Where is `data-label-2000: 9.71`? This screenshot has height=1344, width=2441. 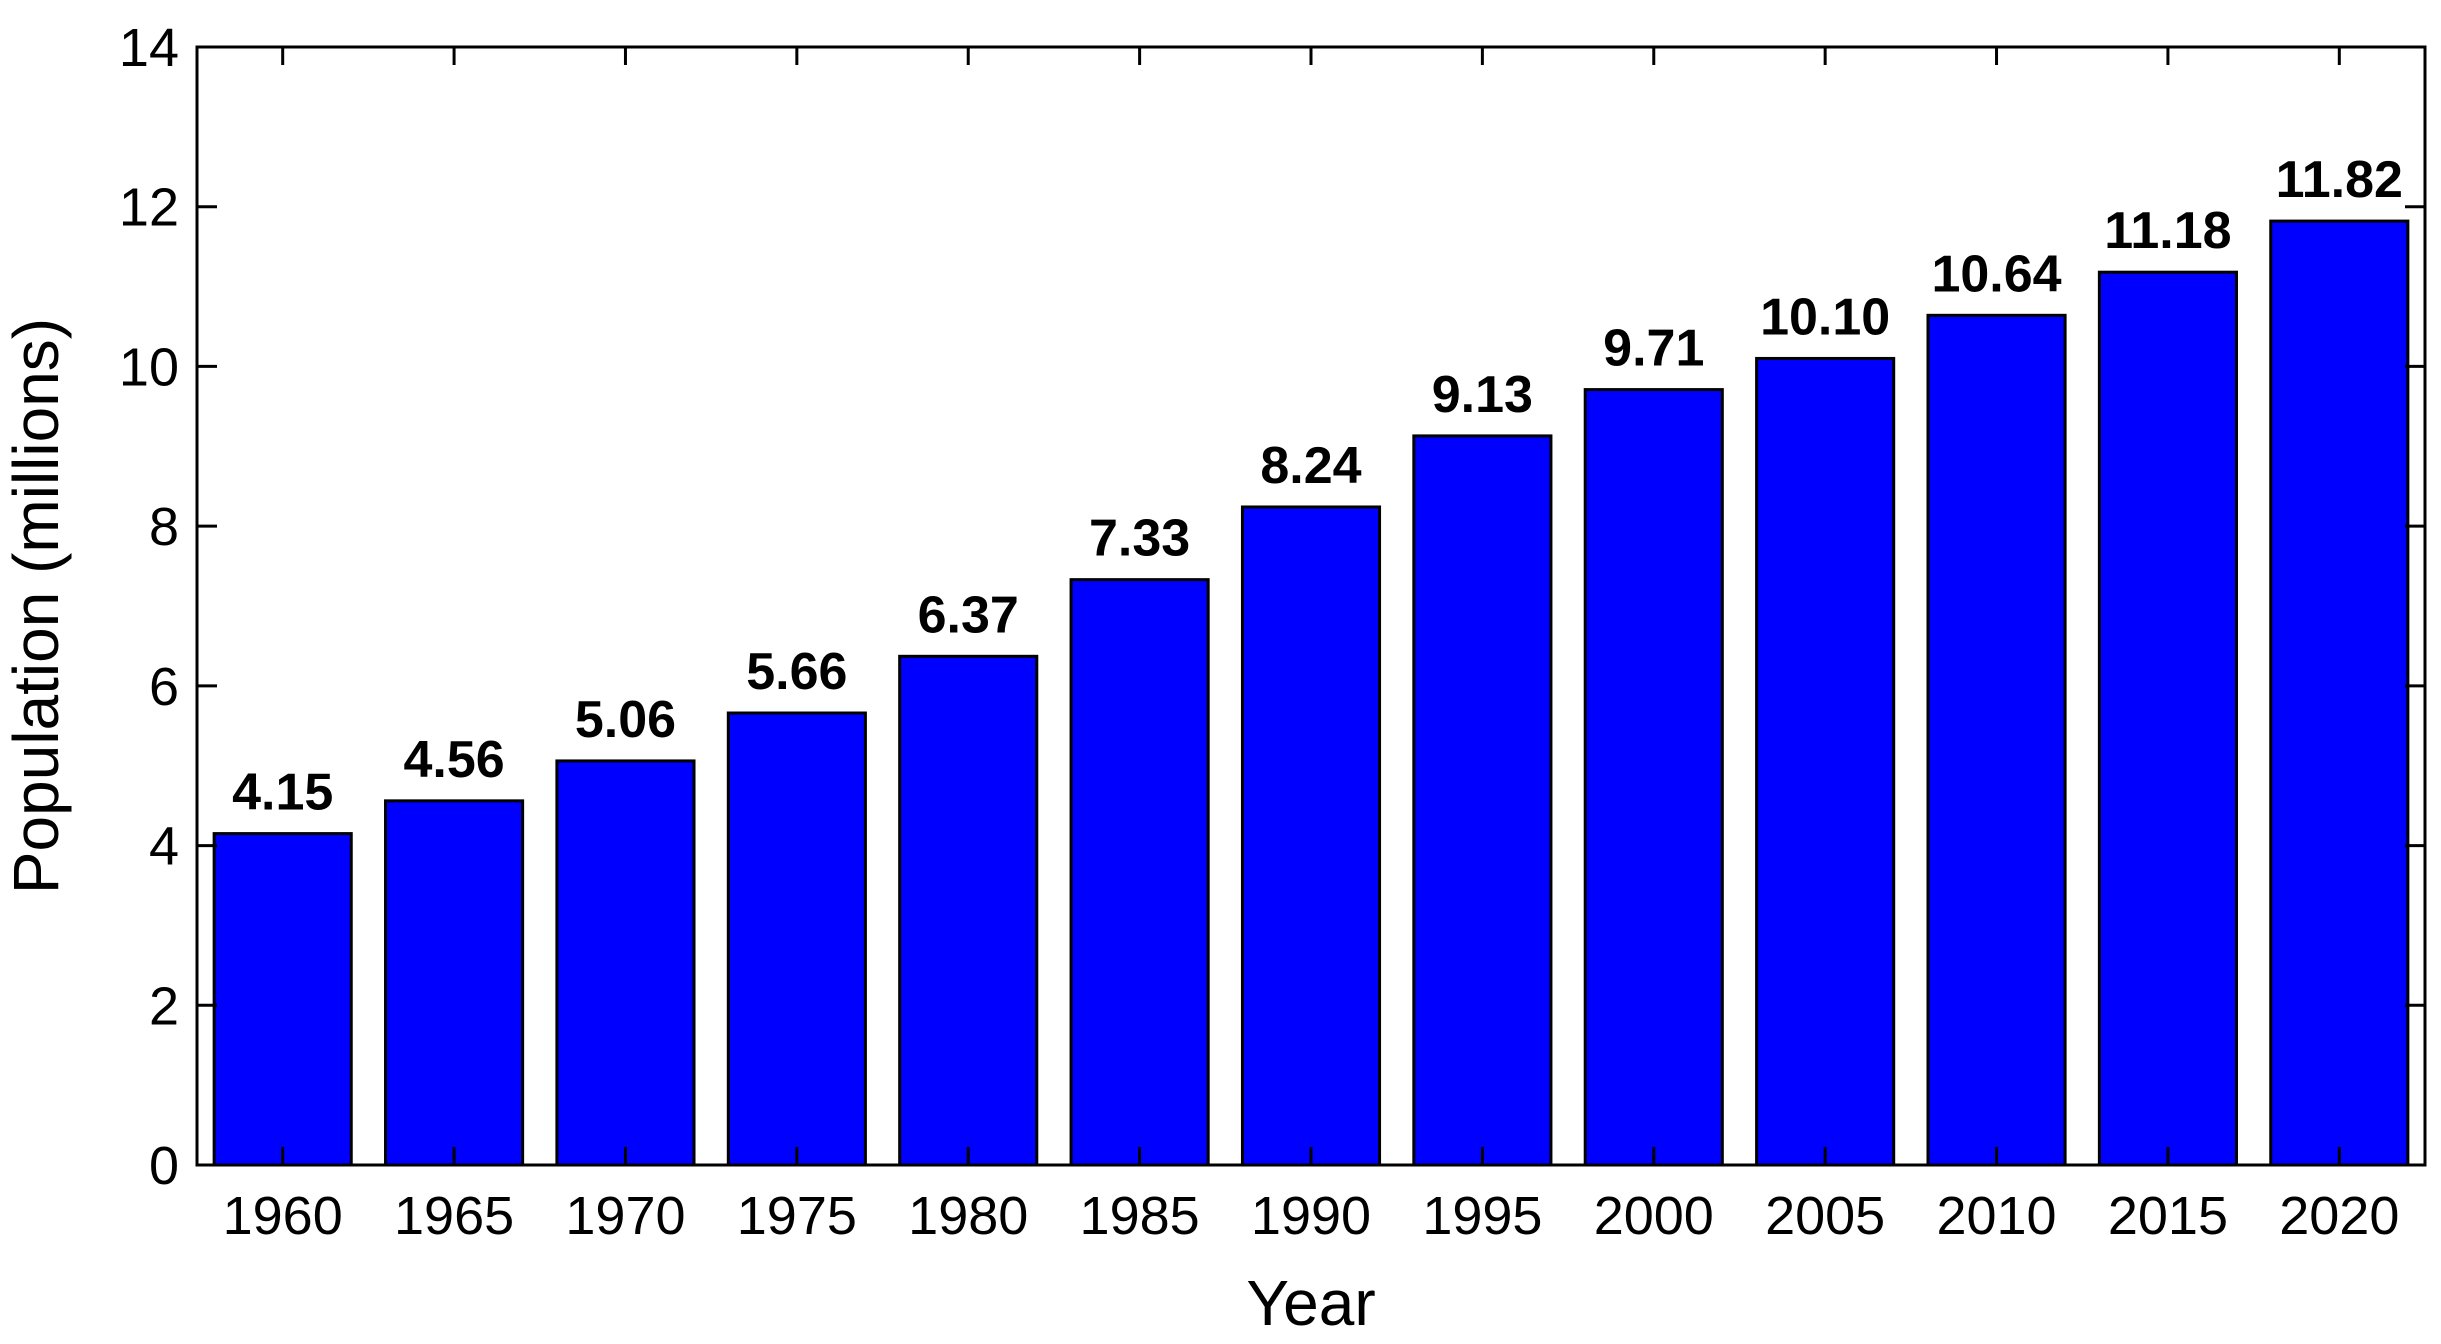 data-label-2000: 9.71 is located at coordinates (1653, 349).